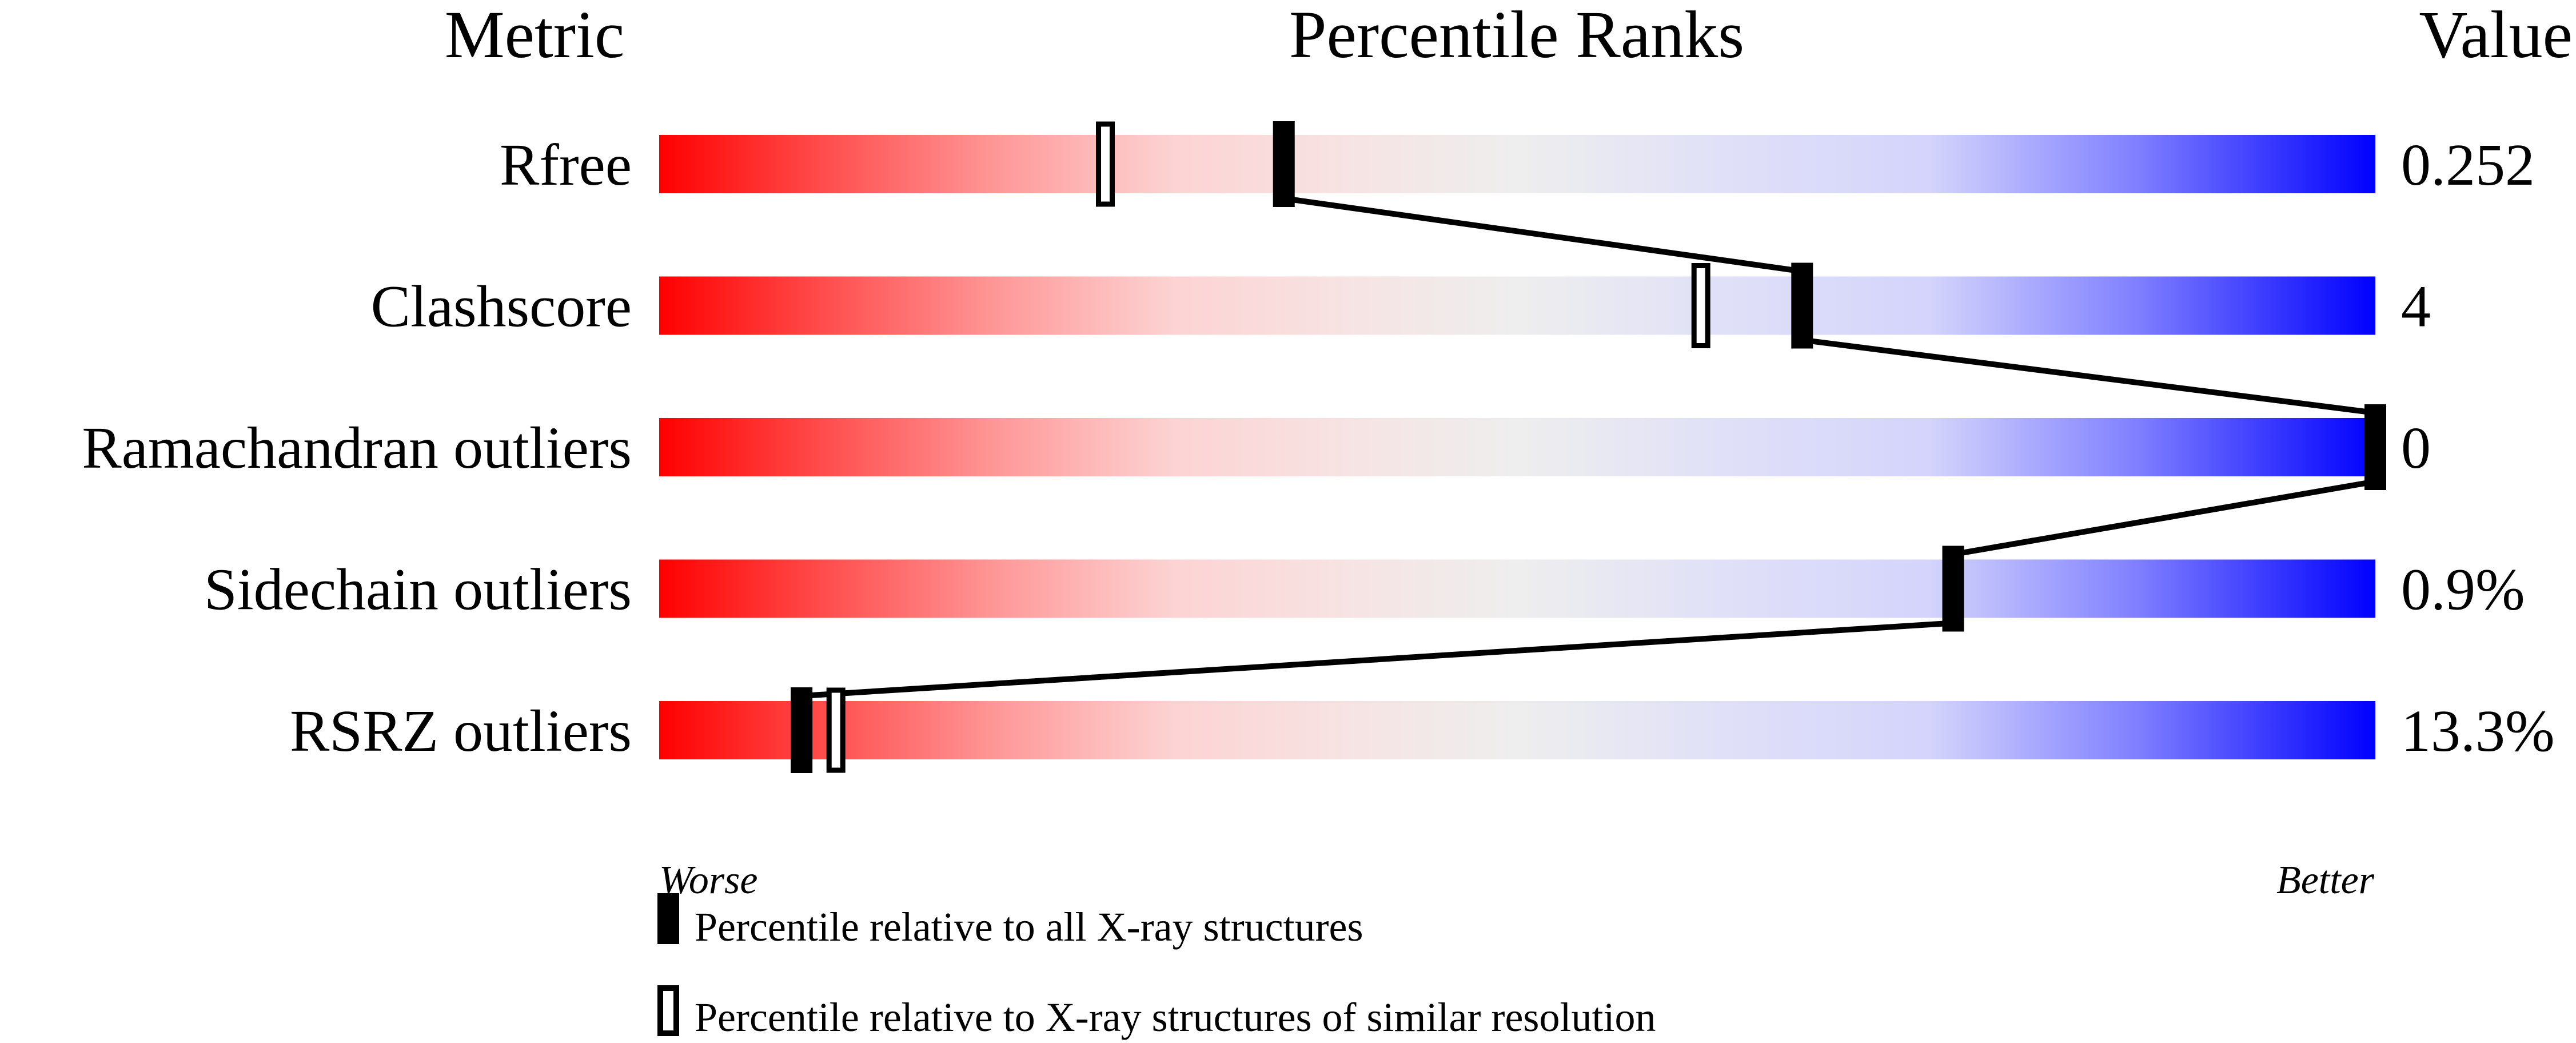 This screenshot has width=2576, height=1043. I want to click on axis-better-label: Better, so click(2325, 880).